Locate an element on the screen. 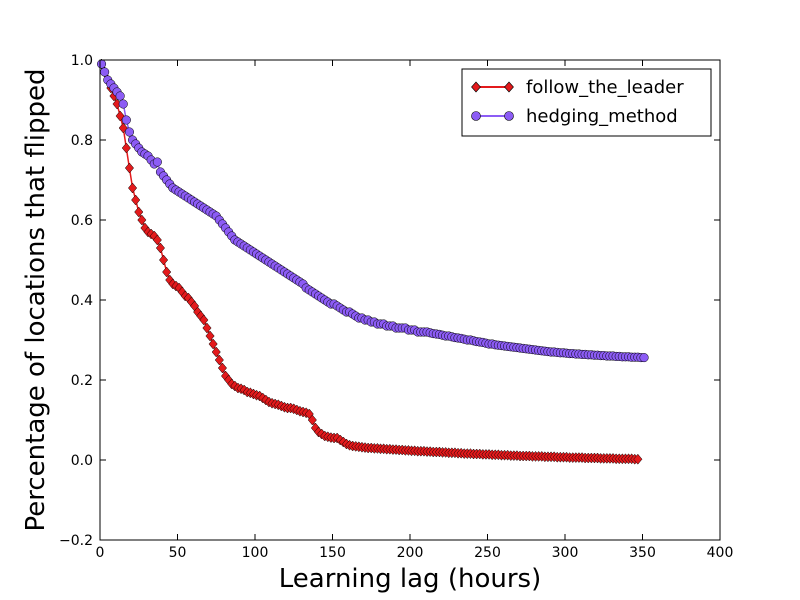  y-tick-label: 0.6 is located at coordinates (82, 221).